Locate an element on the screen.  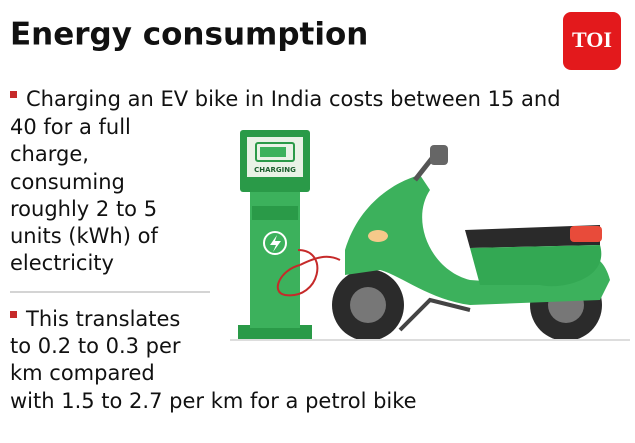
text-line: roughly 2 to 5 is located at coordinates (83, 209).